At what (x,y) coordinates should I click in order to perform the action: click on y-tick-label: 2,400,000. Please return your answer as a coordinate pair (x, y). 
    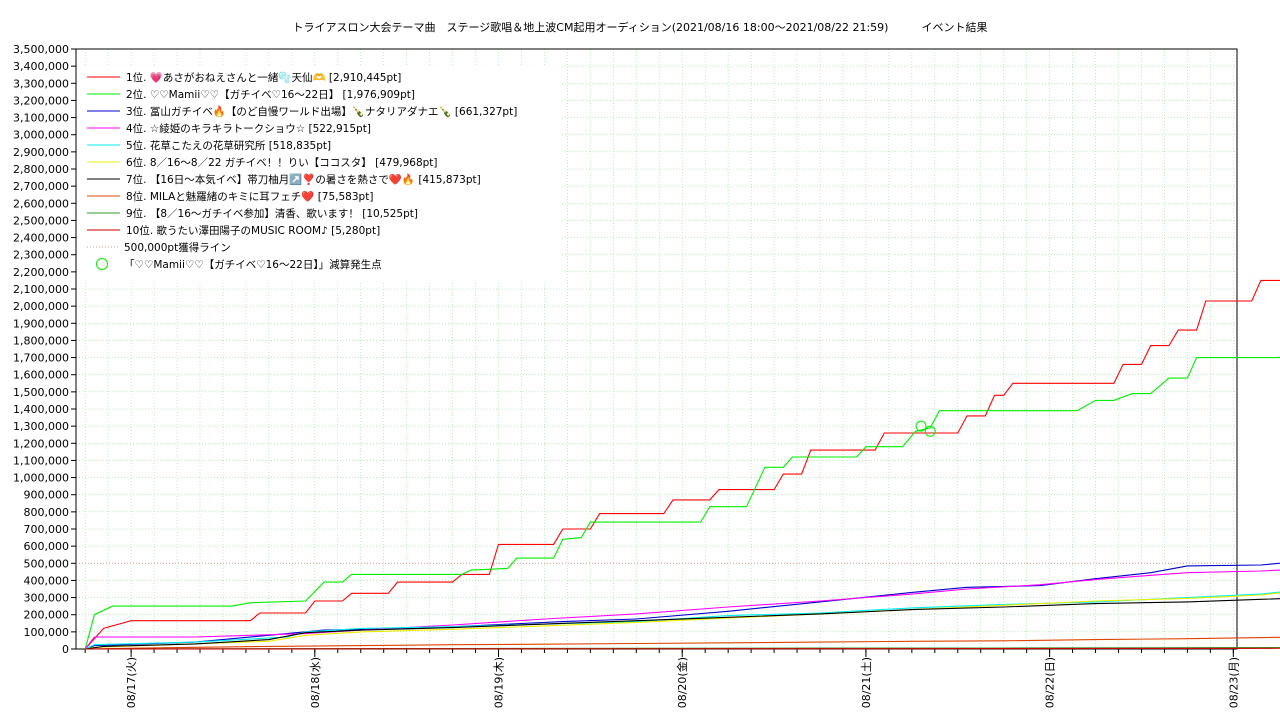
    Looking at the image, I should click on (41, 238).